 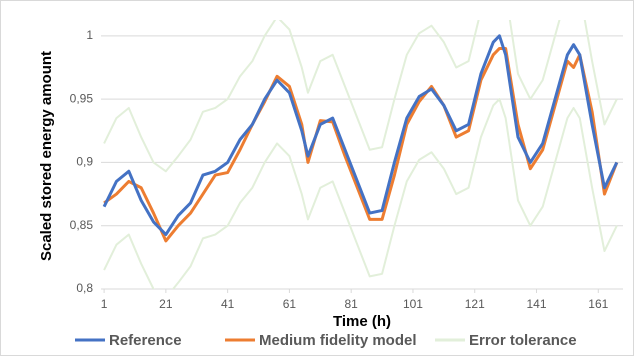 What do you see at coordinates (84, 288) in the screenshot?
I see `y-tick-label: 0,8` at bounding box center [84, 288].